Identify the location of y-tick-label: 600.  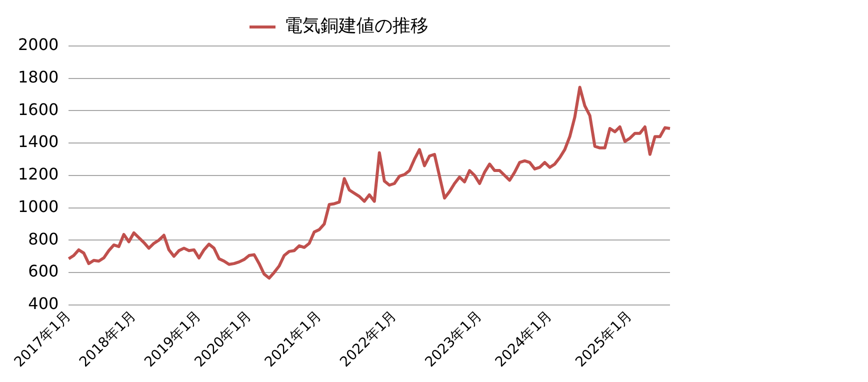
(43, 271).